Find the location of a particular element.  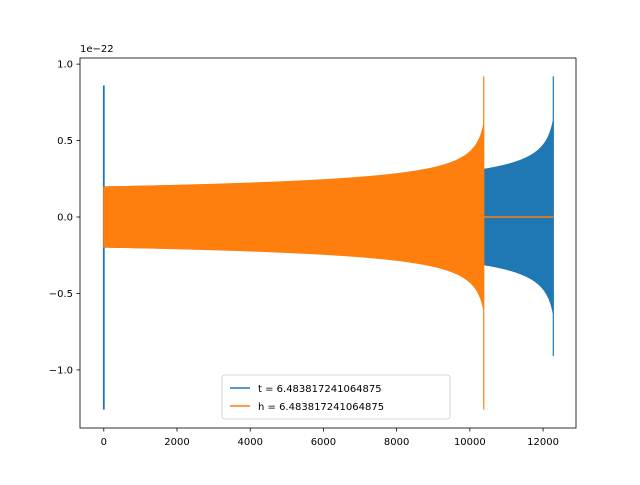

y-tick-label: 0.5 is located at coordinates (65, 141).